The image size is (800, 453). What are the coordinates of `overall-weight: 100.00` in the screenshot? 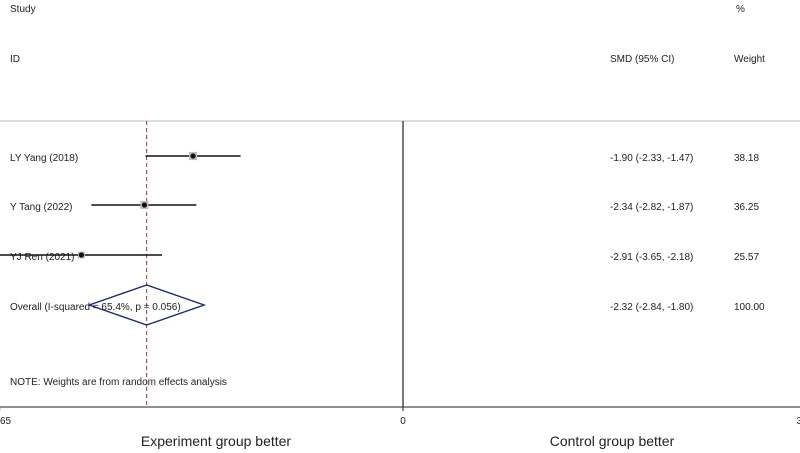 It's located at (749, 307).